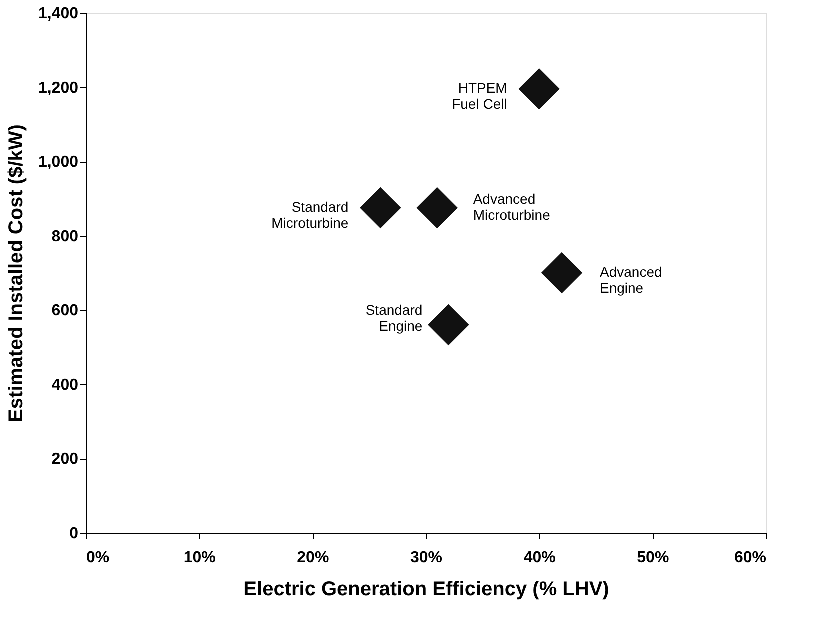  Describe the element at coordinates (750, 558) in the screenshot. I see `x-tick-label: 60%` at that location.